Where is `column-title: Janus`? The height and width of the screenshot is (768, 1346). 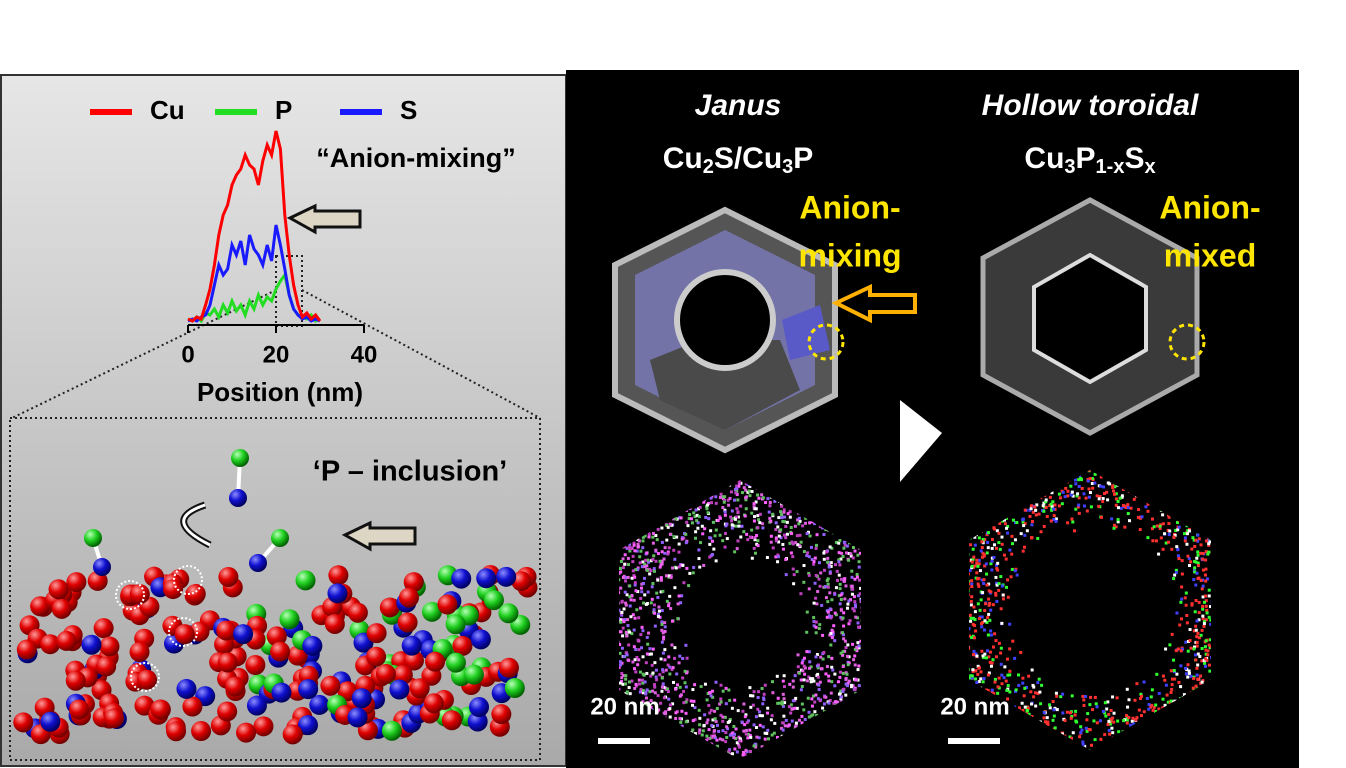
column-title: Janus is located at coordinates (738, 105).